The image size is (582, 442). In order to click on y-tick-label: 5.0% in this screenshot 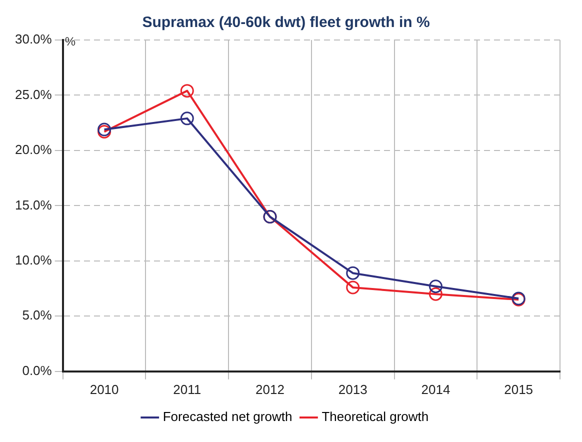, I will do `click(37, 315)`.